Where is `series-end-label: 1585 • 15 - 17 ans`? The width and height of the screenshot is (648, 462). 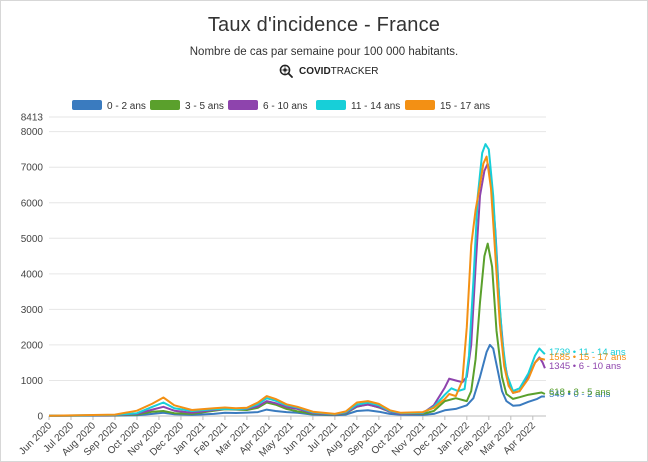
series-end-label: 1585 • 15 - 17 ans is located at coordinates (588, 357).